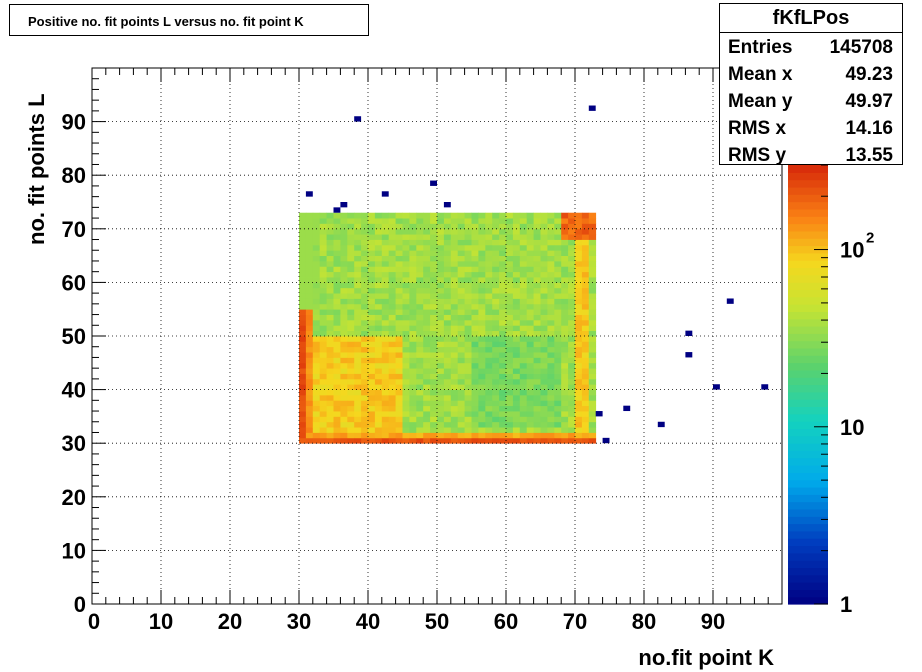 The width and height of the screenshot is (922, 672). What do you see at coordinates (299, 621) in the screenshot?
I see `x-tick-label: 30` at bounding box center [299, 621].